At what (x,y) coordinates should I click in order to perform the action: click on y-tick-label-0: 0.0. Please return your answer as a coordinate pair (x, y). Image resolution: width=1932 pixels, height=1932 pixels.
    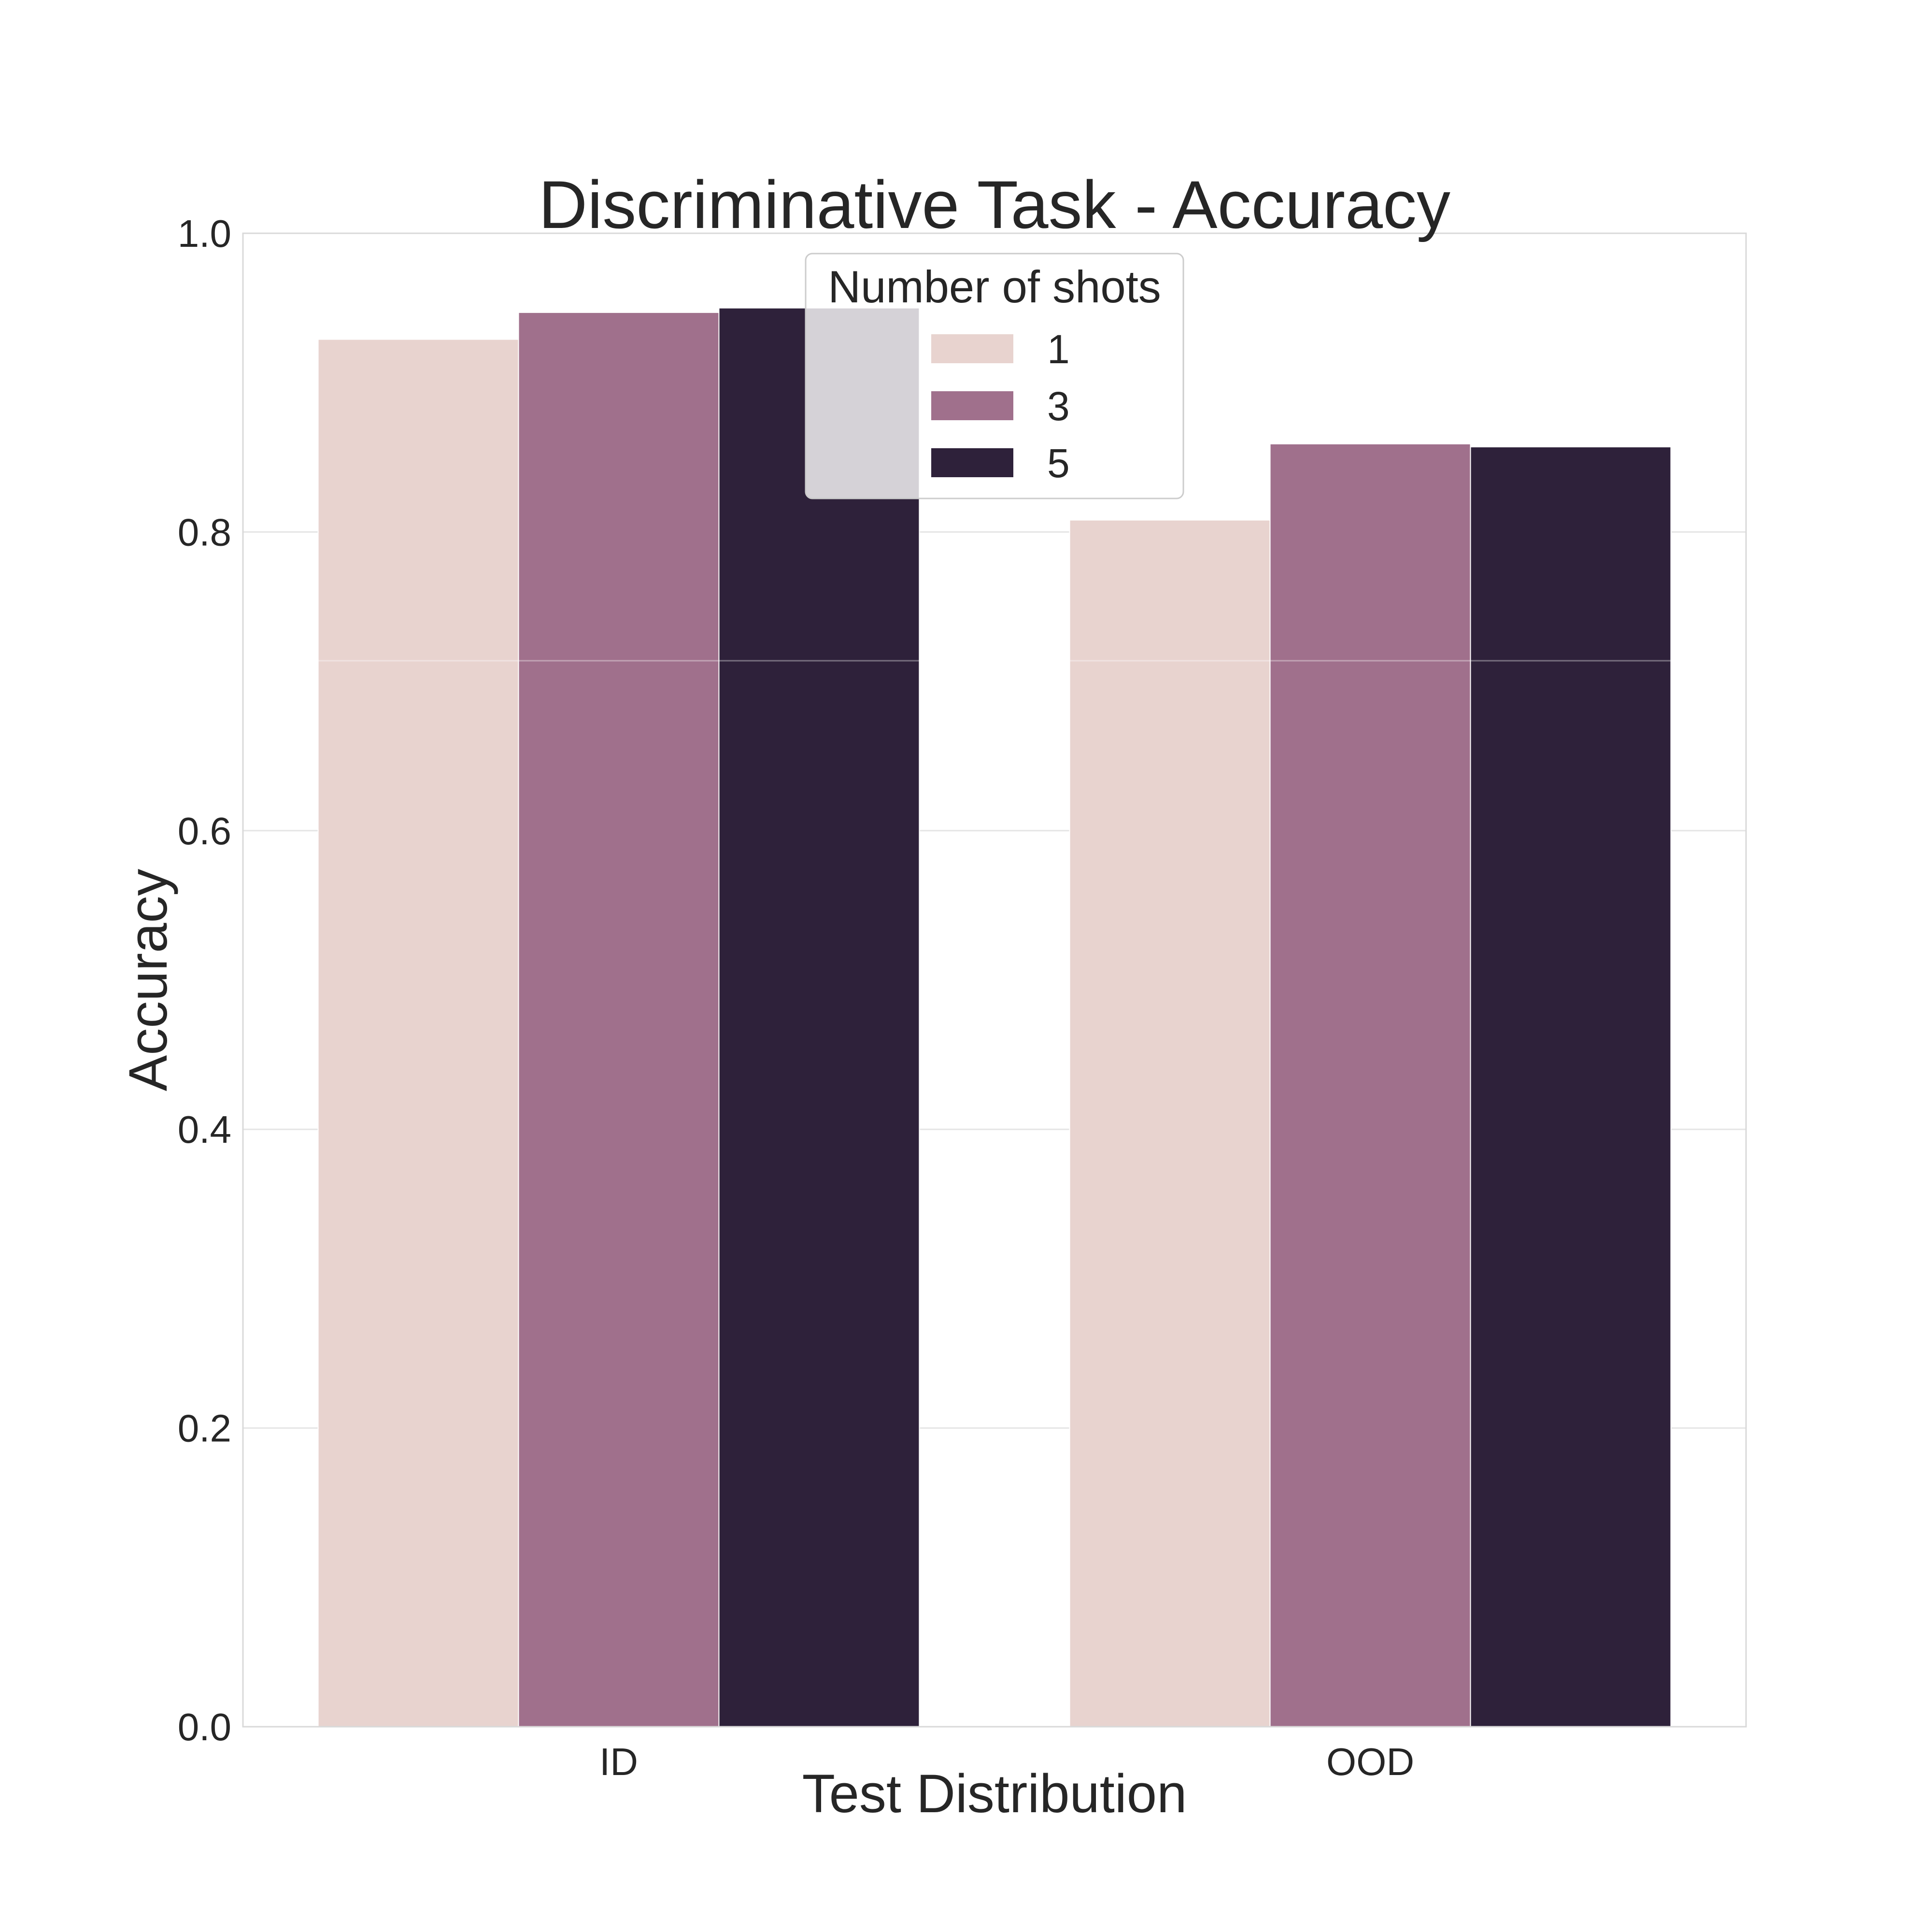
    Looking at the image, I should click on (204, 1726).